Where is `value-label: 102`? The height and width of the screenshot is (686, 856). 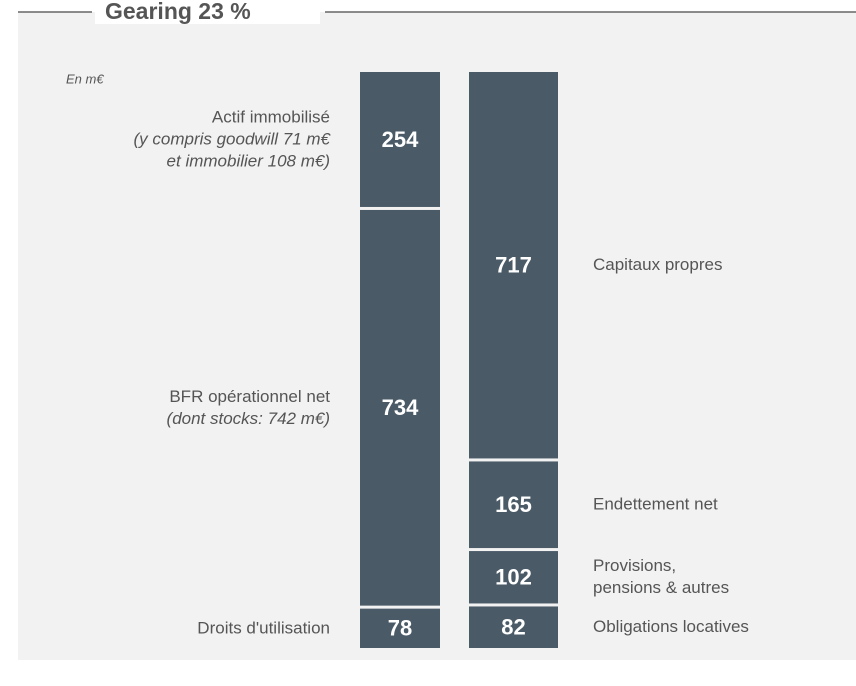 value-label: 102 is located at coordinates (513, 577).